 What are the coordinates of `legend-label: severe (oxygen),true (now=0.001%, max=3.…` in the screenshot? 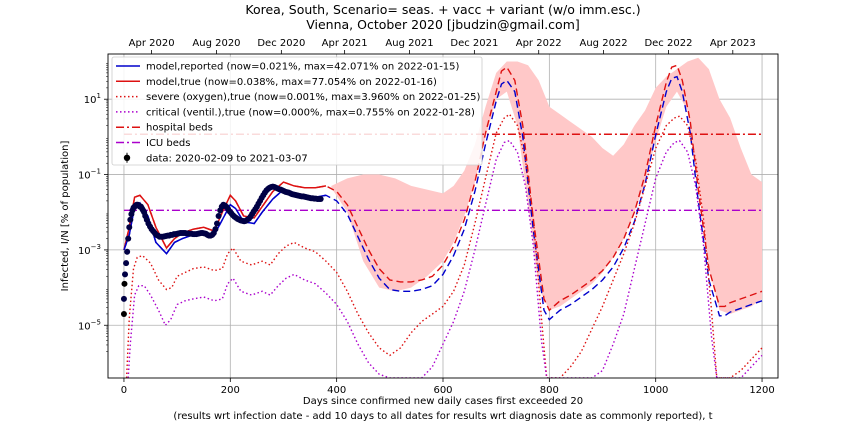 It's located at (313, 97).